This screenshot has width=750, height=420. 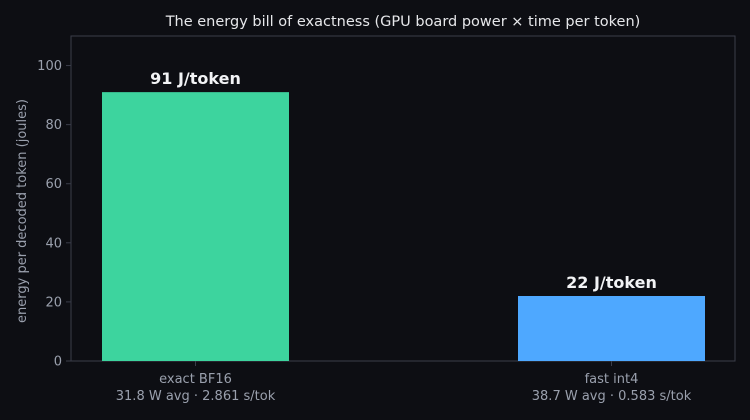 I want to click on y-axis-label: energy per decoded token (joules), so click(x=22, y=211).